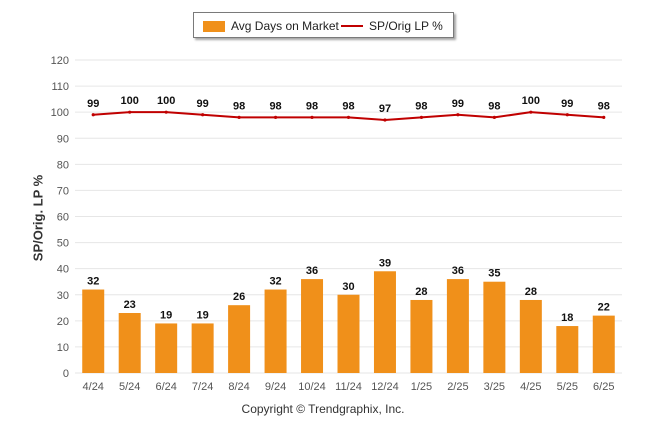 The image size is (646, 434). I want to click on y-tick-label: 60, so click(63, 218).